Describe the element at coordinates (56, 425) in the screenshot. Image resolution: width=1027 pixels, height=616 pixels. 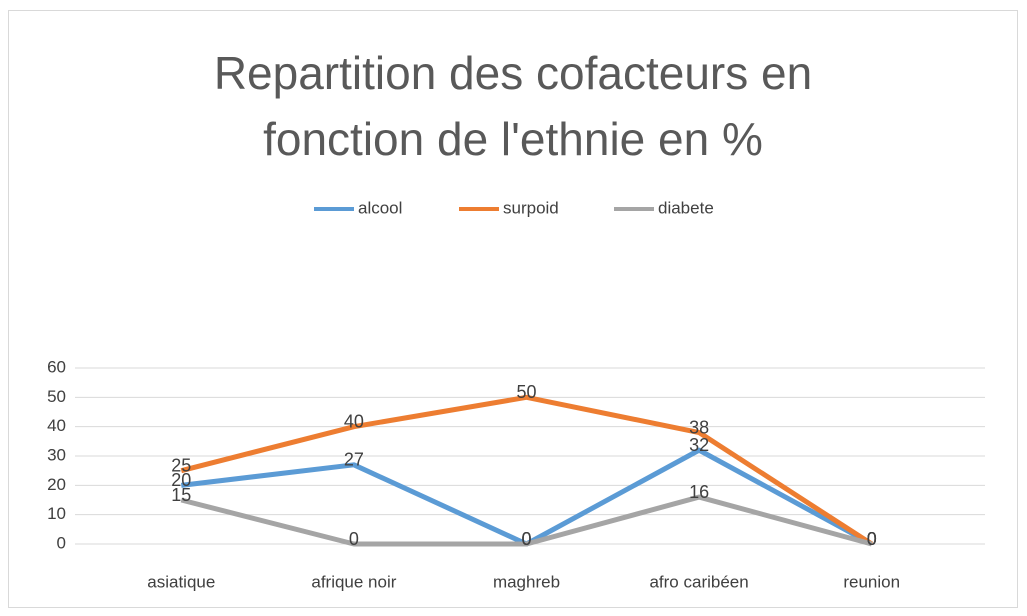
I see `y-tick-label: 40` at that location.